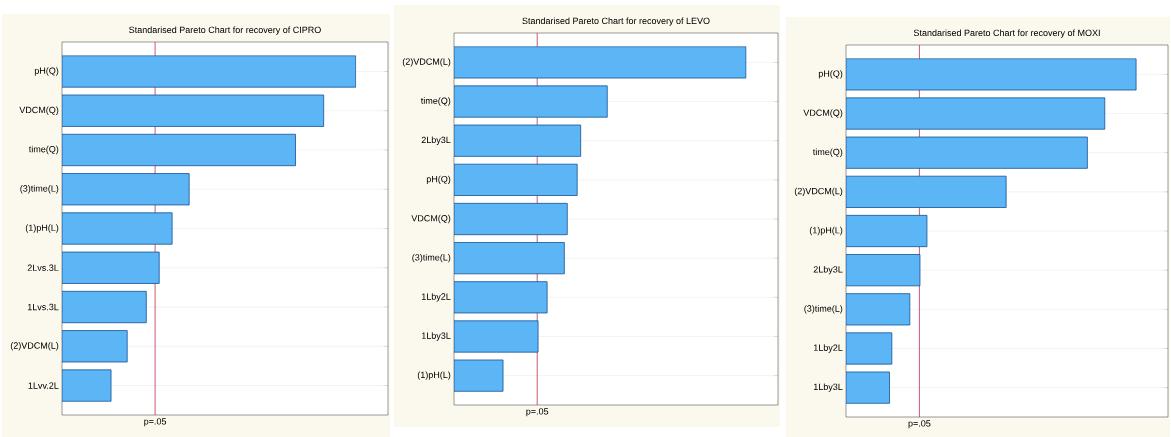 The width and height of the screenshot is (1171, 437). What do you see at coordinates (43, 385) in the screenshot?
I see `y-tick-label: 1Lvv.2L` at bounding box center [43, 385].